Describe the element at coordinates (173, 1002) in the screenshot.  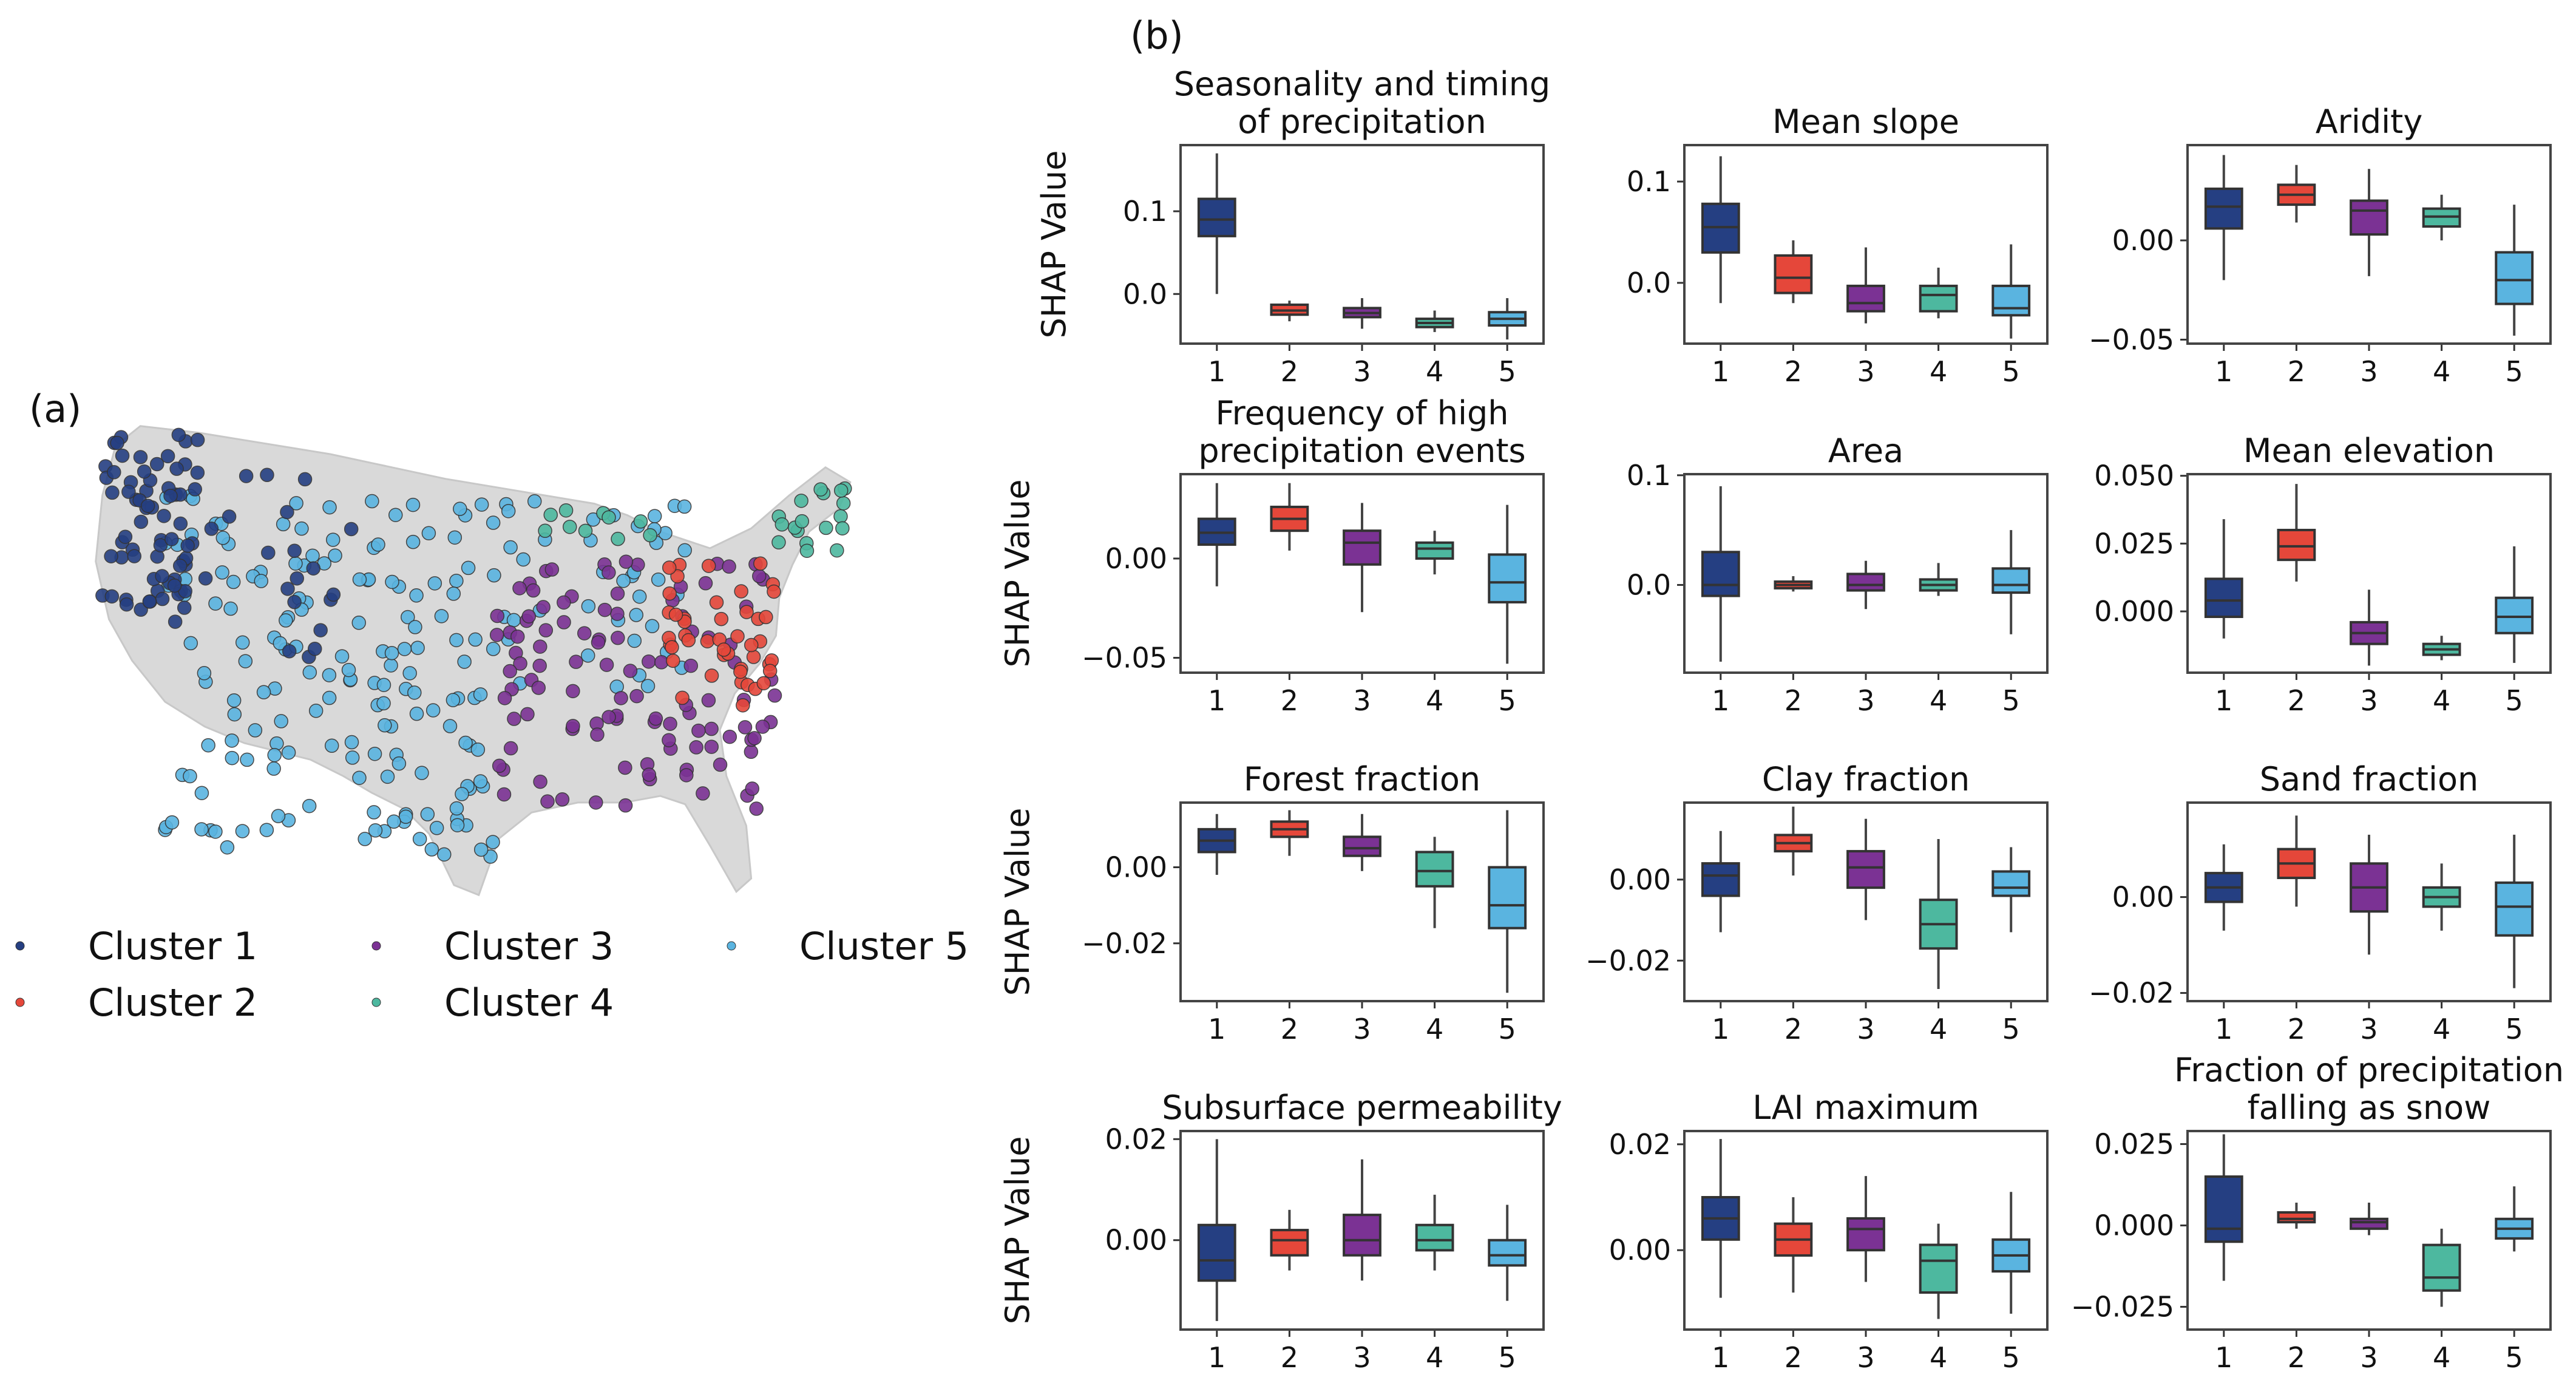
I see `legend-label-cluster-2: Cluster 2` at that location.